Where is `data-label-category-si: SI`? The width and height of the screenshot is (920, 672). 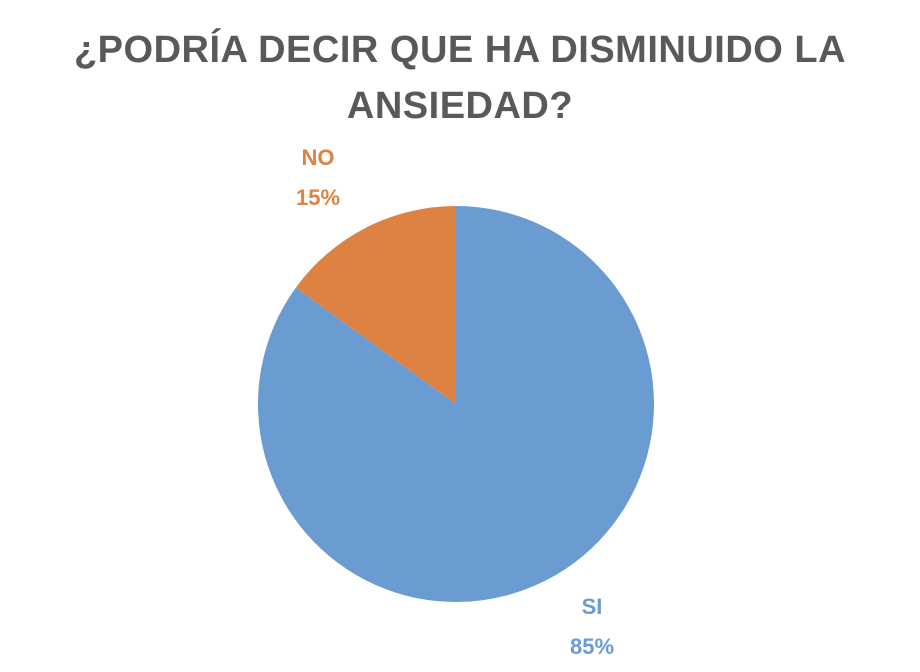
data-label-category-si: SI is located at coordinates (592, 606).